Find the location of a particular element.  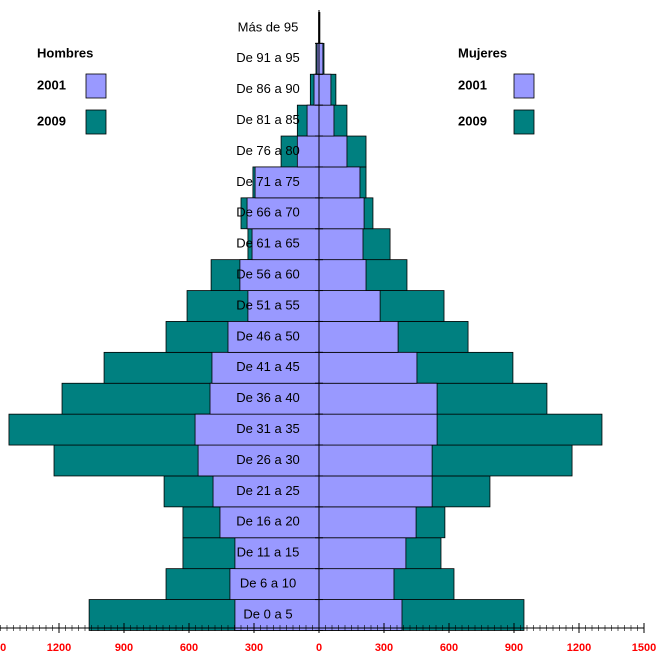

legend-title: Hombres is located at coordinates (65, 52).